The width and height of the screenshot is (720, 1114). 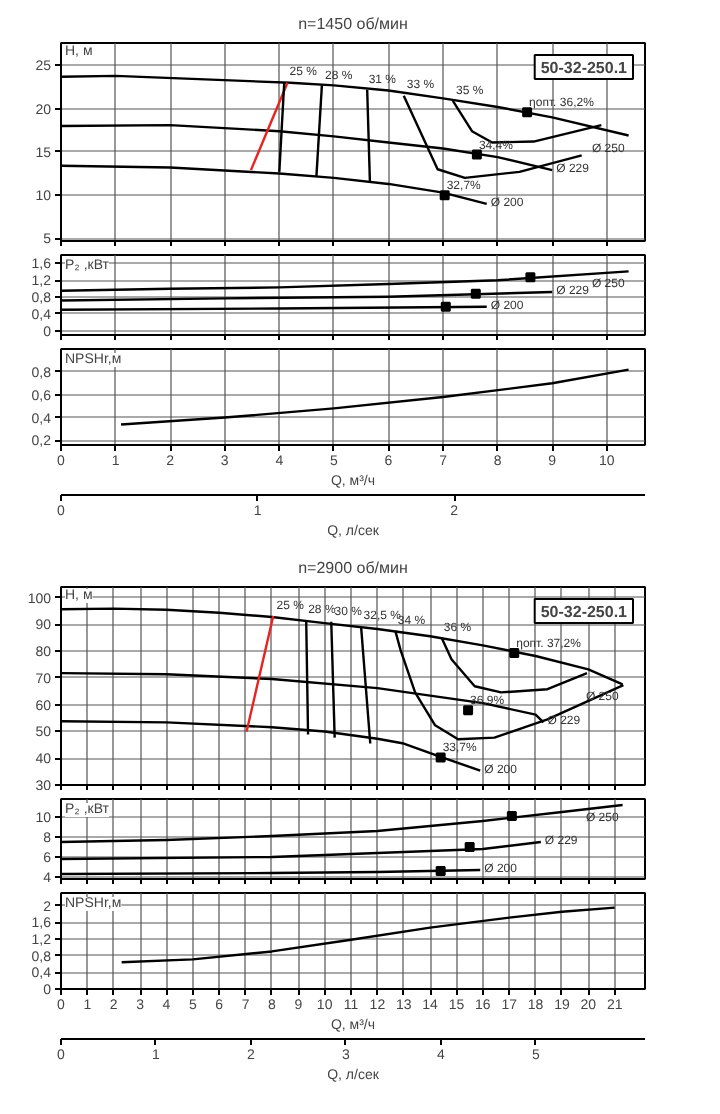 I want to click on chart-title: n=2900 об/мин, so click(x=353, y=568).